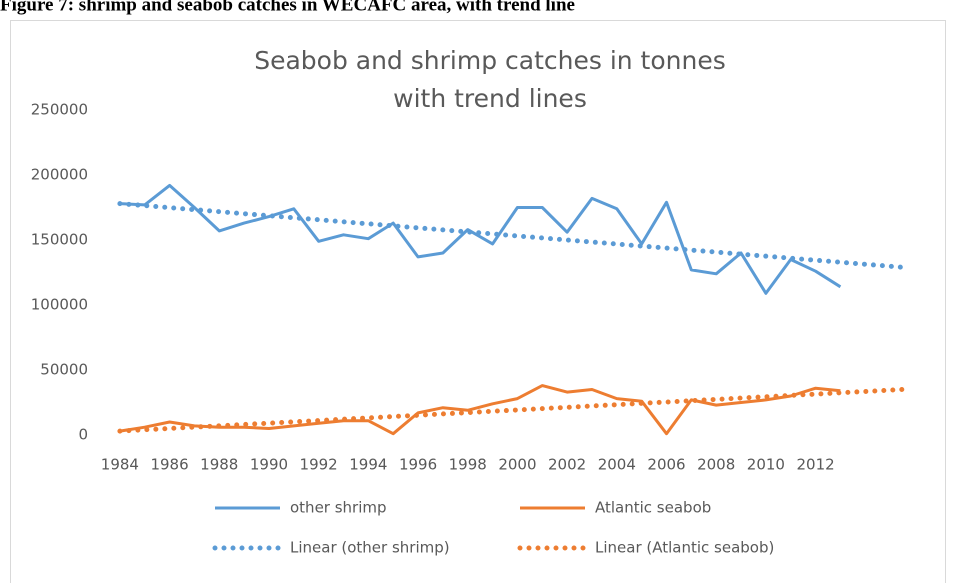 Image resolution: width=957 pixels, height=583 pixels. What do you see at coordinates (490, 98) in the screenshot?
I see `chart-title: with trend lines` at bounding box center [490, 98].